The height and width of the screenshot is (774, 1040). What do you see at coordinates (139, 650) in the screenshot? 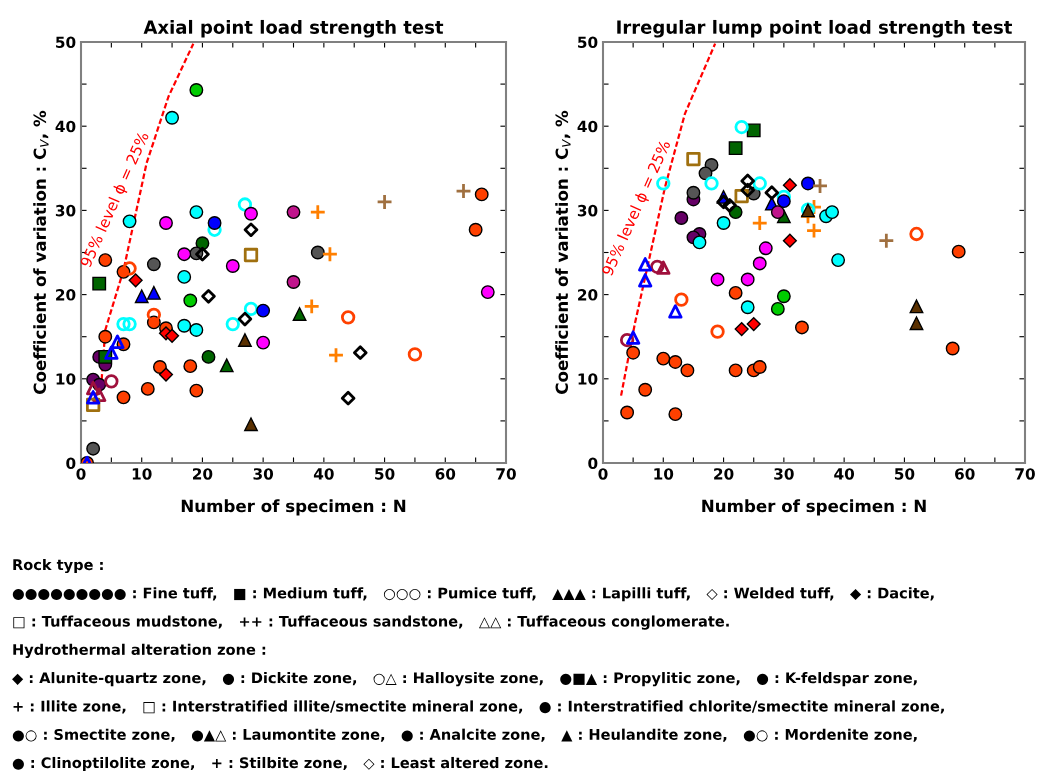
I see `text: Hydrothermal alteration zone :` at bounding box center [139, 650].